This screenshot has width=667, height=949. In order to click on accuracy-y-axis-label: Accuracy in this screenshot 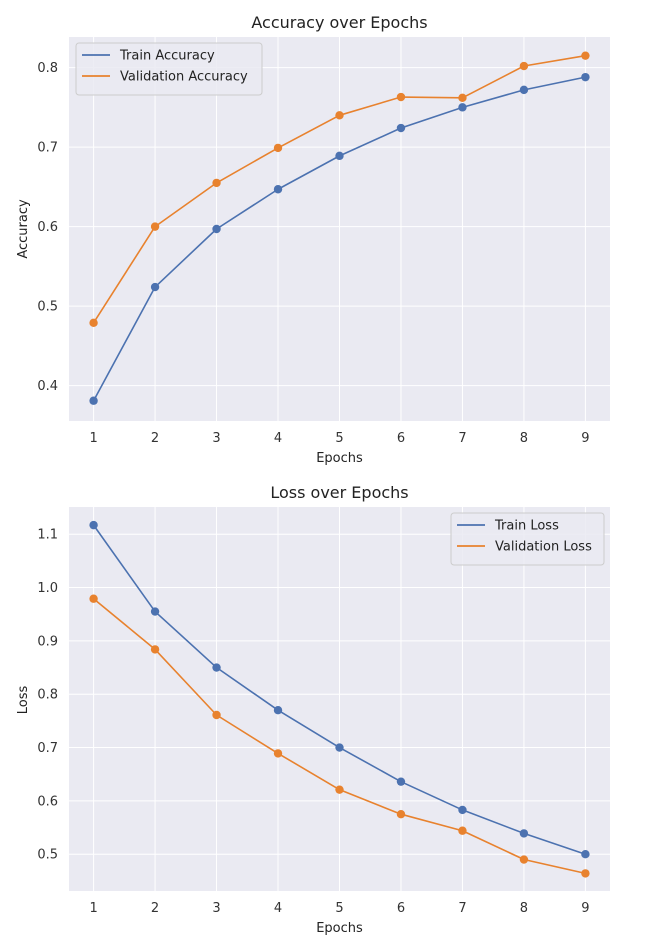, I will do `click(23, 229)`.